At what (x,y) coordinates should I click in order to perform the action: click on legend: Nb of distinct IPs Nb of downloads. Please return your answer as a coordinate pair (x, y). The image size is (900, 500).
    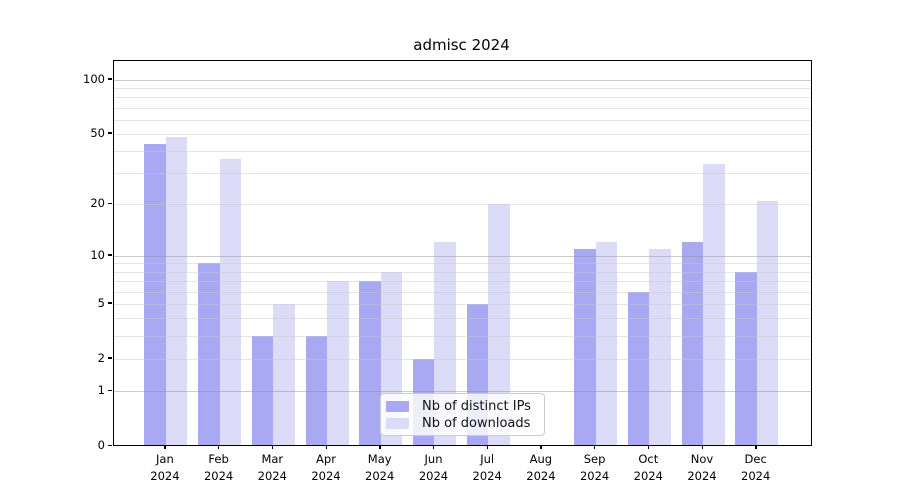
    Looking at the image, I should click on (462, 414).